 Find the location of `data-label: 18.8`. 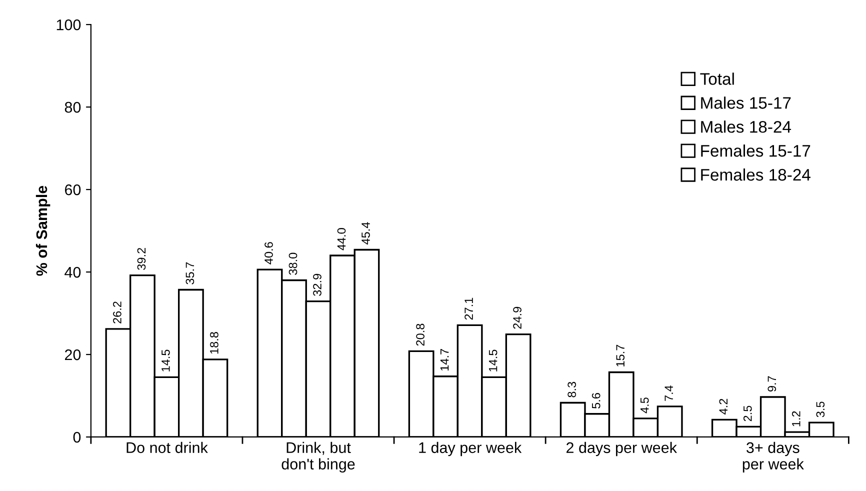

data-label: 18.8 is located at coordinates (214, 343).